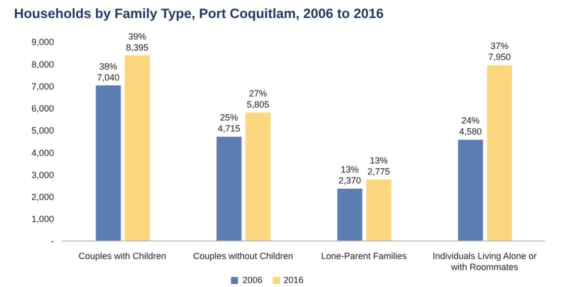 This screenshot has height=287, width=570. I want to click on y-tick-label: 1,000, so click(42, 219).